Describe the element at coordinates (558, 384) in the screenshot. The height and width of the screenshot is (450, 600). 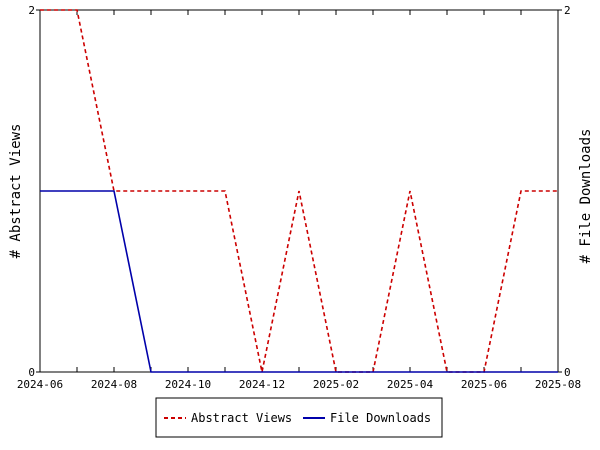
I see `x-tick-label: 2025-08` at that location.